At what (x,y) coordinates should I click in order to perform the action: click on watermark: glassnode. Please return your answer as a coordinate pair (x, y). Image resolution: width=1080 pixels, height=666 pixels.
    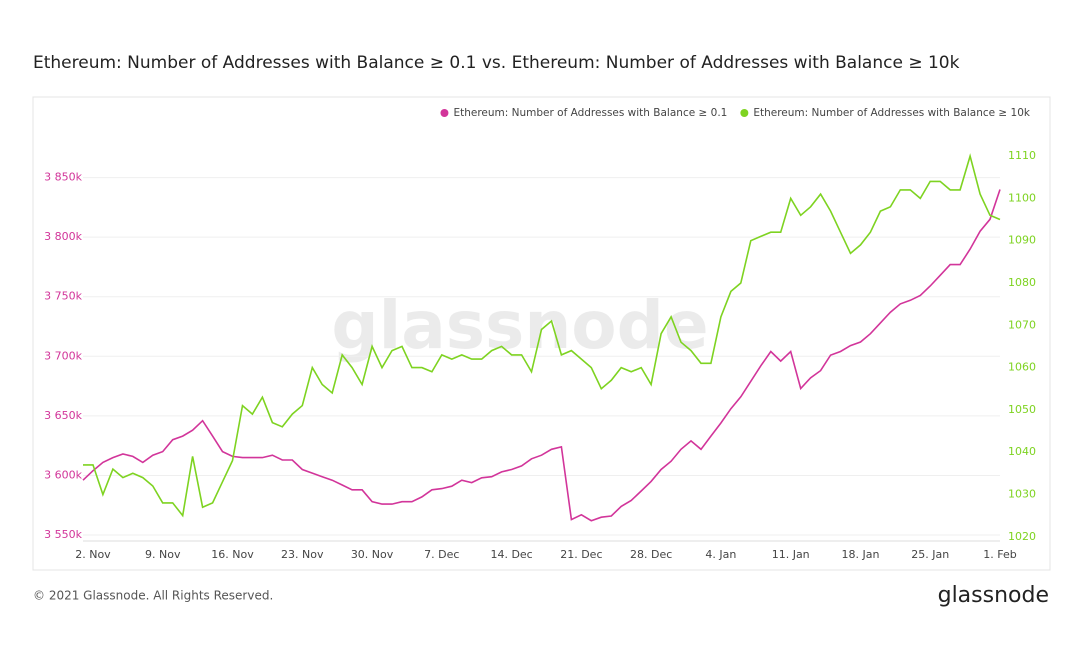
    Looking at the image, I should click on (519, 325).